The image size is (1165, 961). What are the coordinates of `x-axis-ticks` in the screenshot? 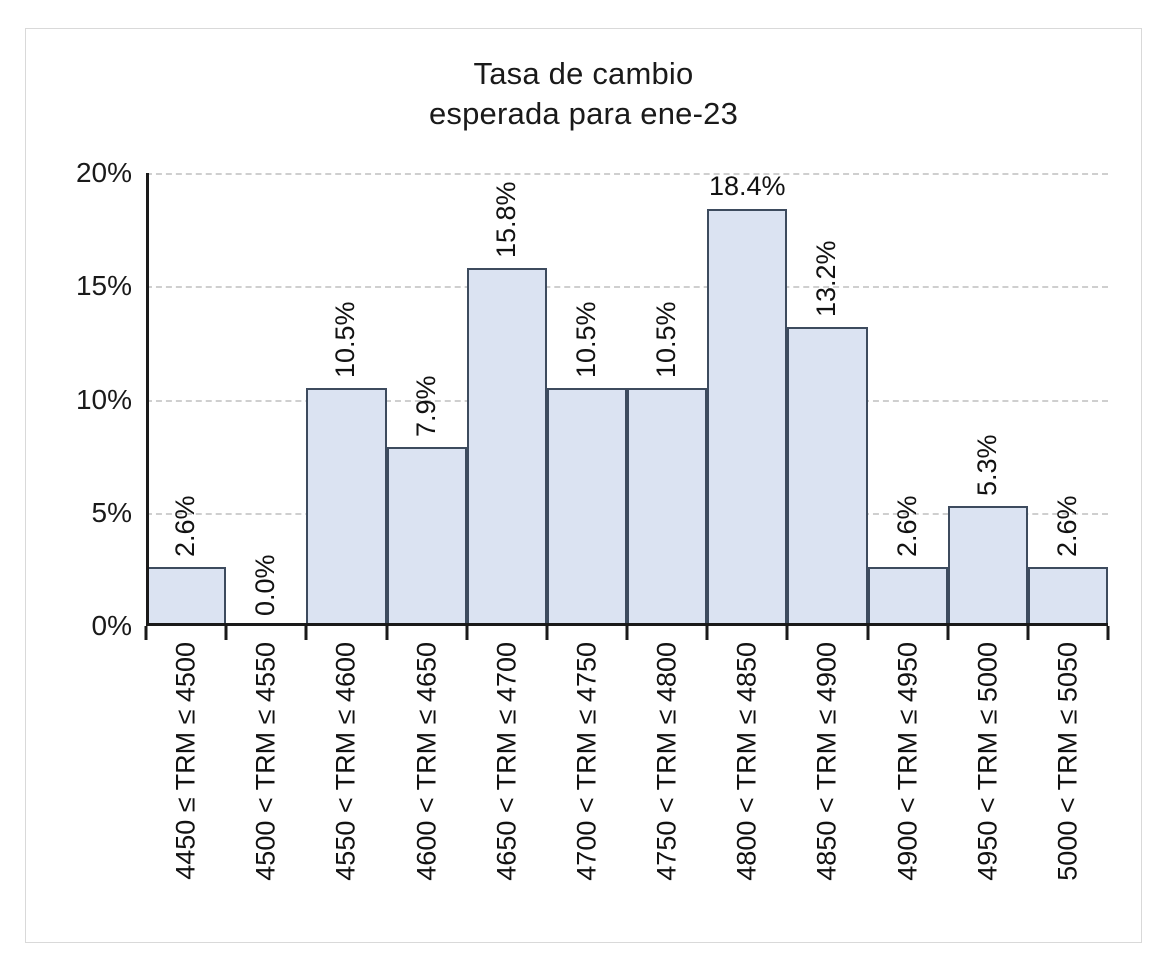 It's located at (627, 633).